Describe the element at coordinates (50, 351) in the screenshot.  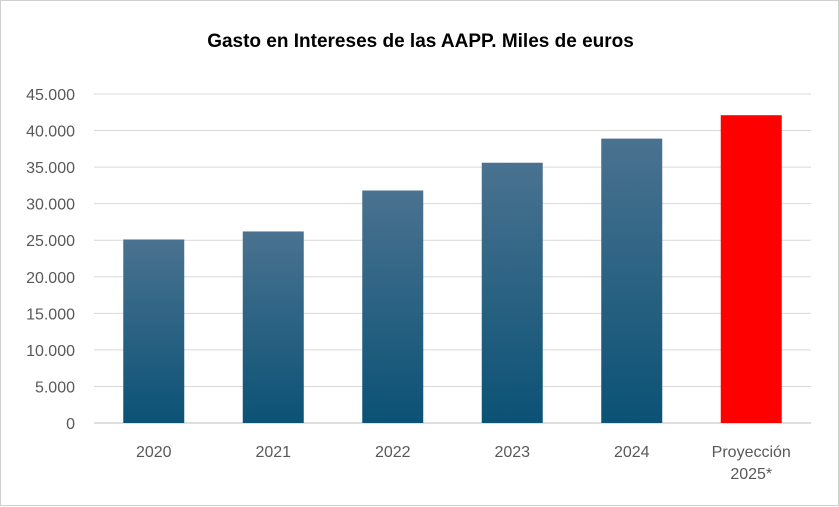
I see `y-tick-label: 10.000` at that location.